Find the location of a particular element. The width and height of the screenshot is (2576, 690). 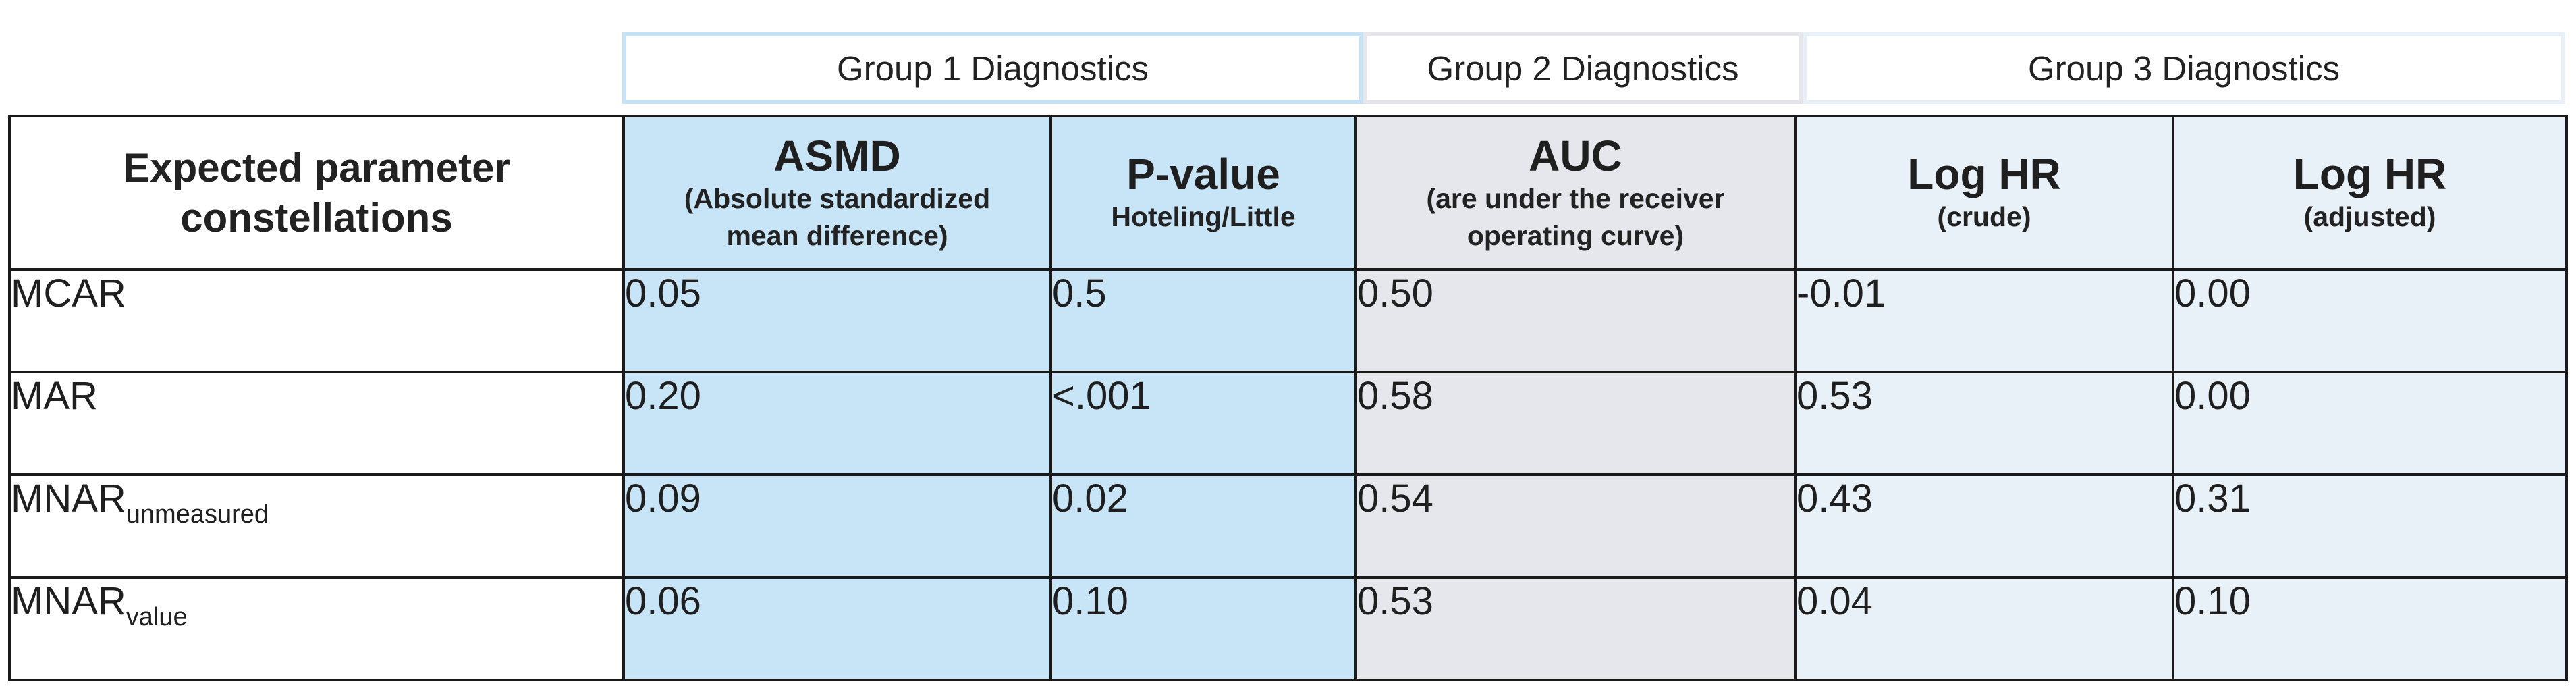

column-header-p-value: P-value Hoteling/Little is located at coordinates (1203, 193).